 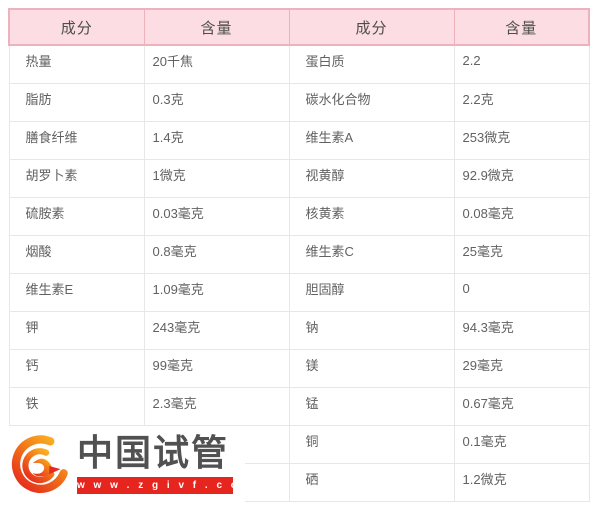 I want to click on table-row: 铁 2.3毫克锰 0.67毫克, so click(x=299, y=406).